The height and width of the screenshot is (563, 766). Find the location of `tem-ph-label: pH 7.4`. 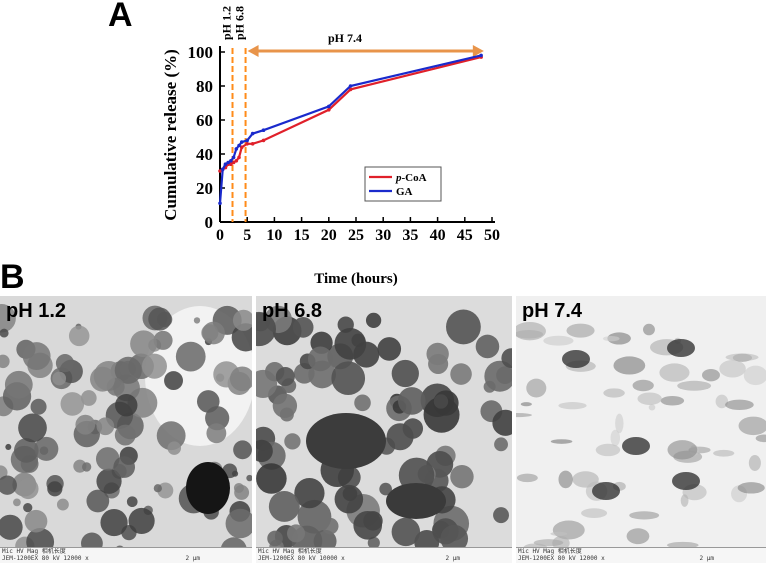

tem-ph-label: pH 7.4 is located at coordinates (552, 311).